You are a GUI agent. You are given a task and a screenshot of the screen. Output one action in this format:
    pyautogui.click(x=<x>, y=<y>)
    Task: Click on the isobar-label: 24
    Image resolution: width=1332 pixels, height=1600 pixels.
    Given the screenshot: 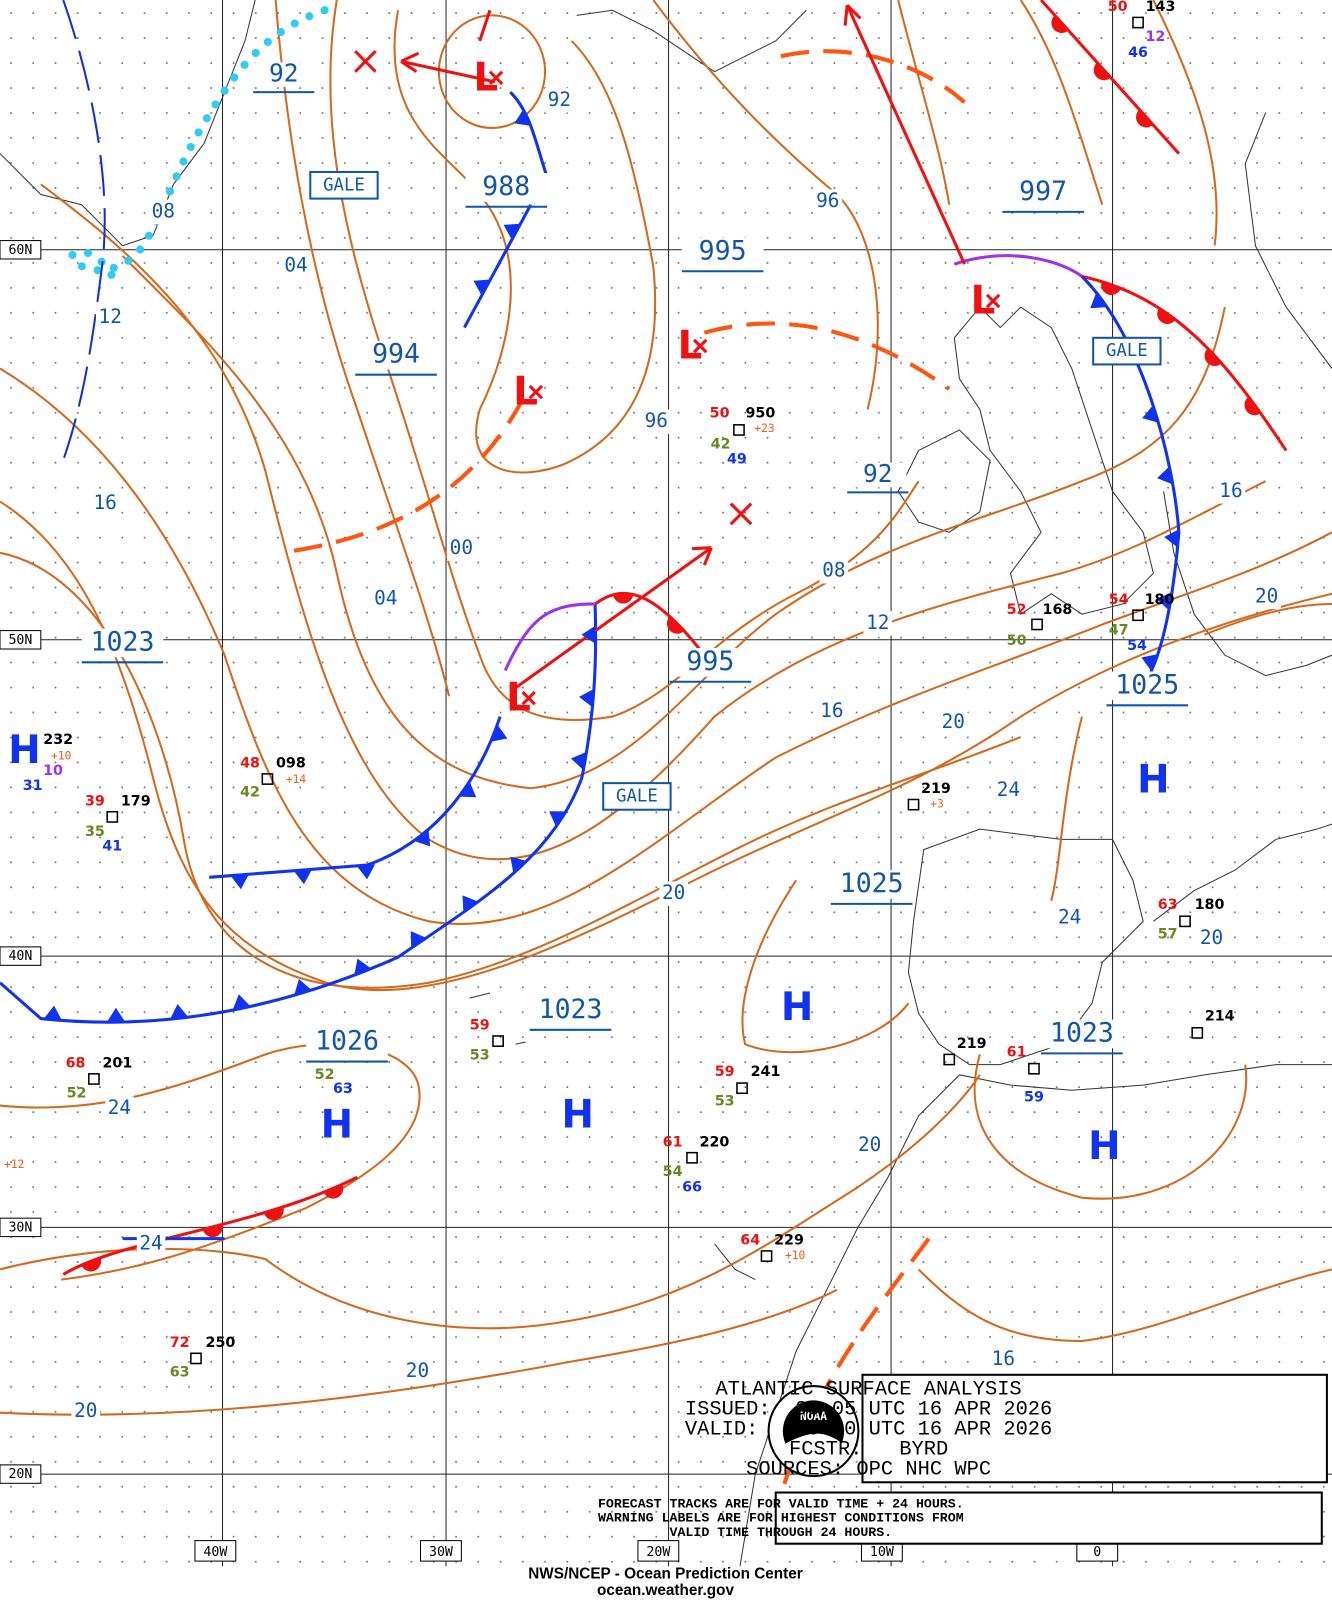 What is the action you would take?
    pyautogui.click(x=119, y=1107)
    